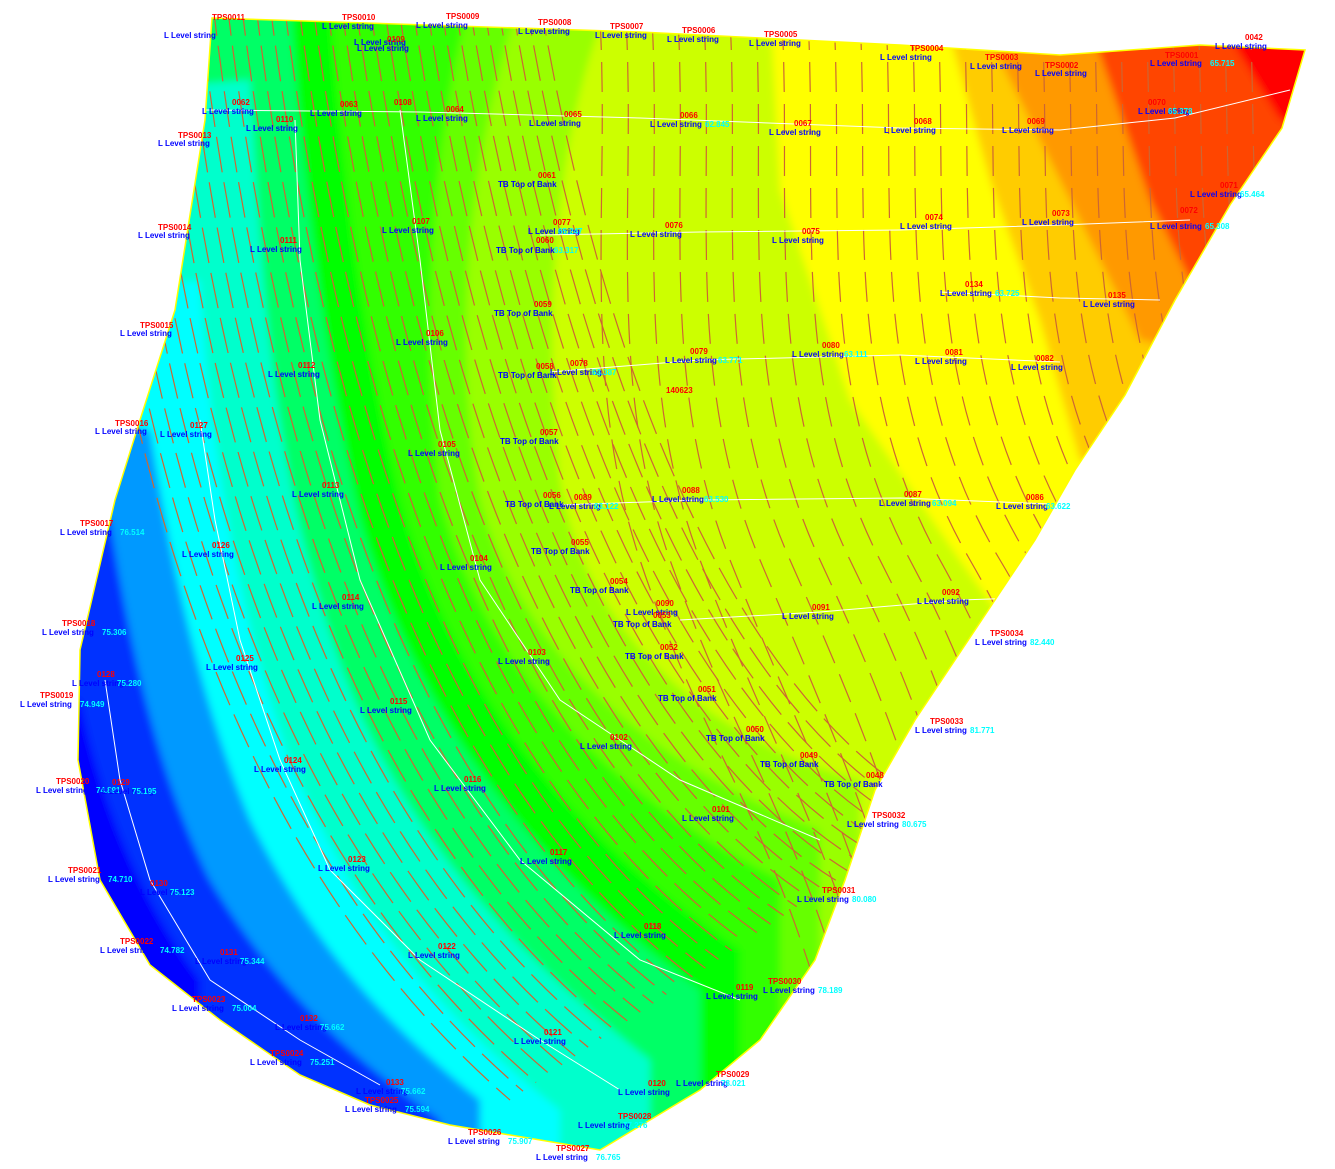 The height and width of the screenshot is (1169, 1335). I want to click on point-name: 0092, so click(951, 592).